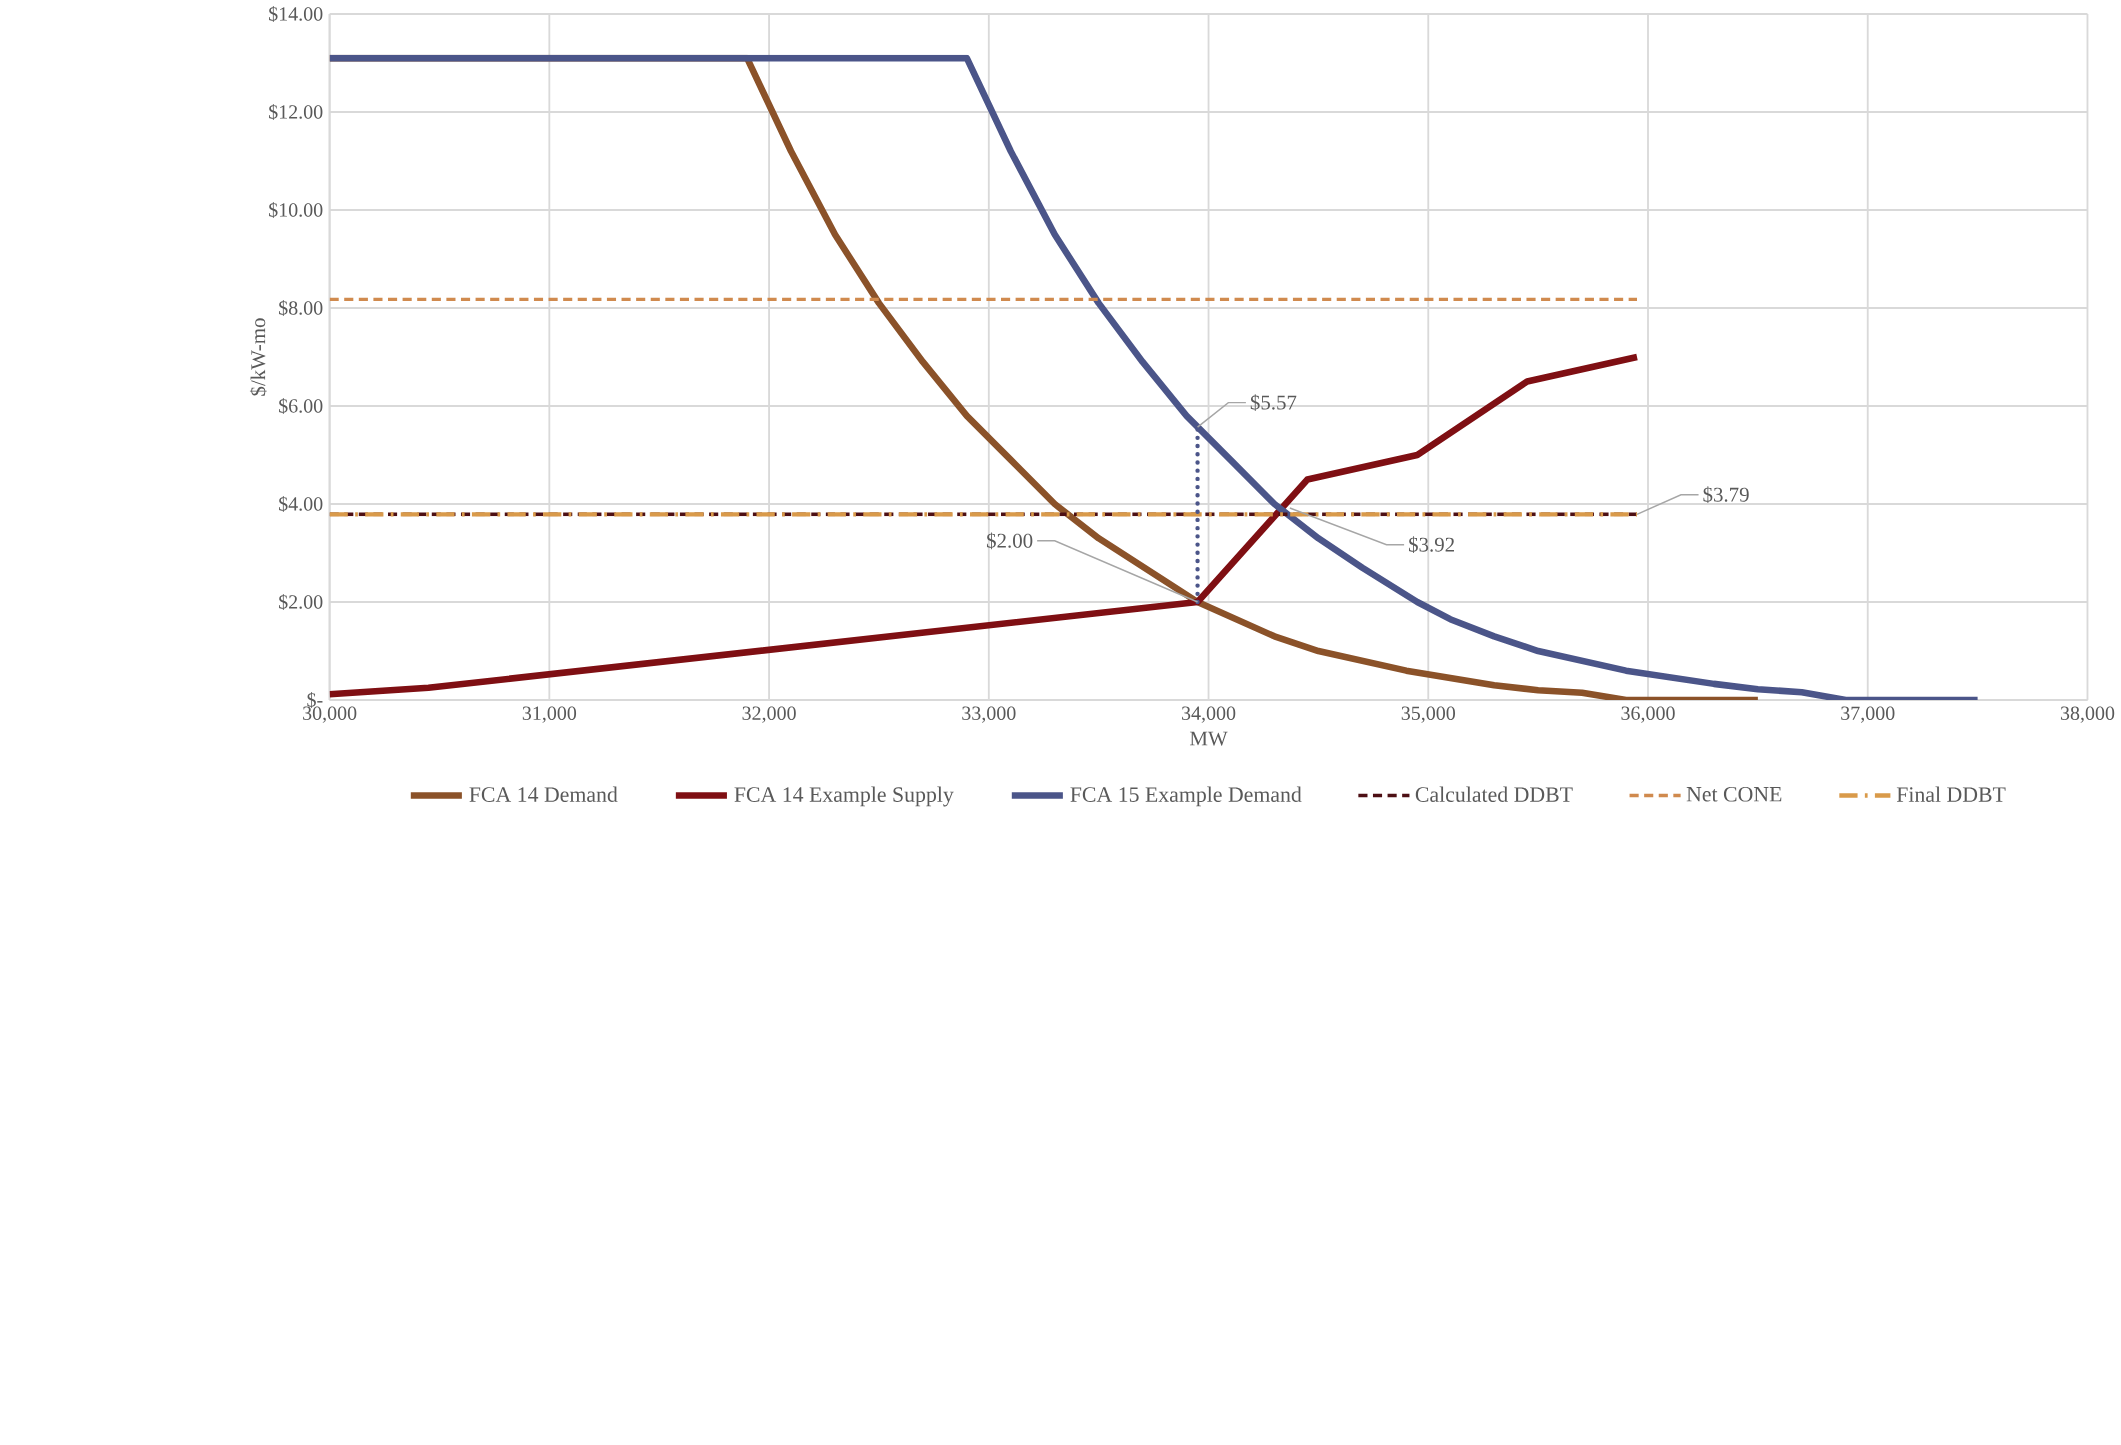 The height and width of the screenshot is (1445, 2121). What do you see at coordinates (315, 700) in the screenshot?
I see `y-tick-label: $-` at bounding box center [315, 700].